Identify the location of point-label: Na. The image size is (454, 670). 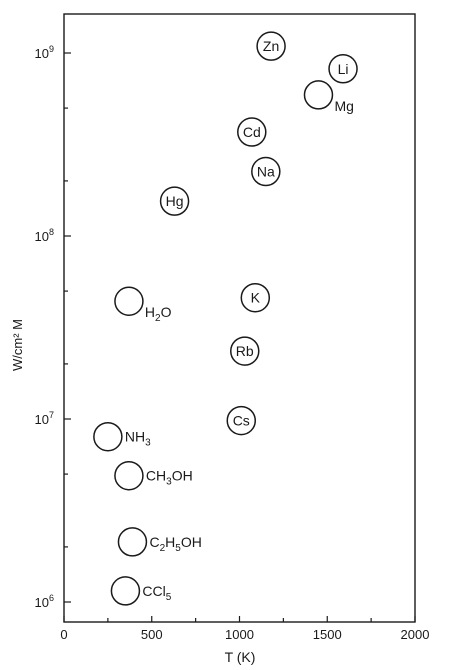
(266, 172).